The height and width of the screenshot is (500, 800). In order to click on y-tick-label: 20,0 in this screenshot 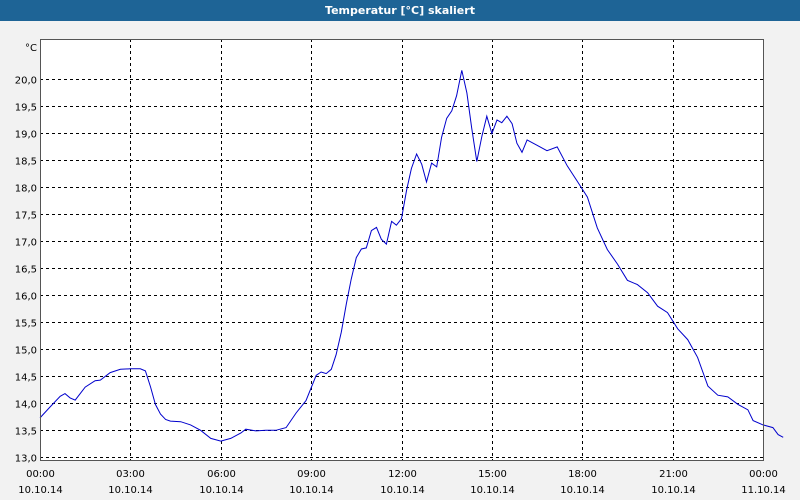, I will do `click(26, 81)`.